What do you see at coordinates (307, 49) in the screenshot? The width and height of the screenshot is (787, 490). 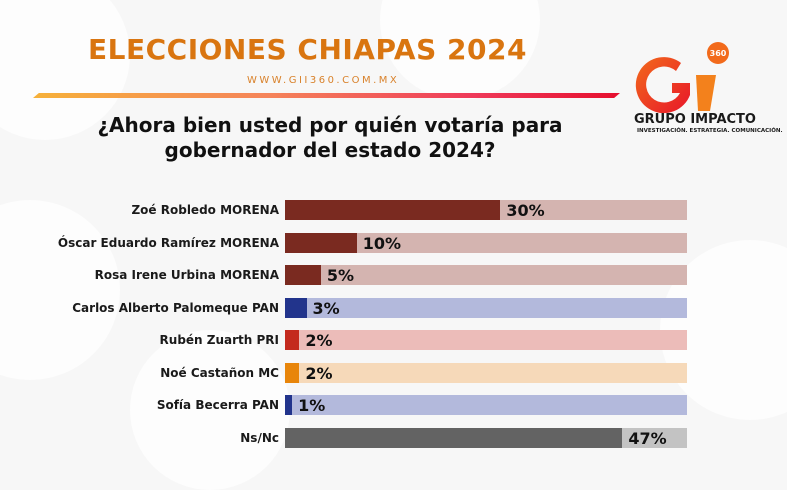 I see `page-title: ELECCIONES CHIAPAS 2024` at bounding box center [307, 49].